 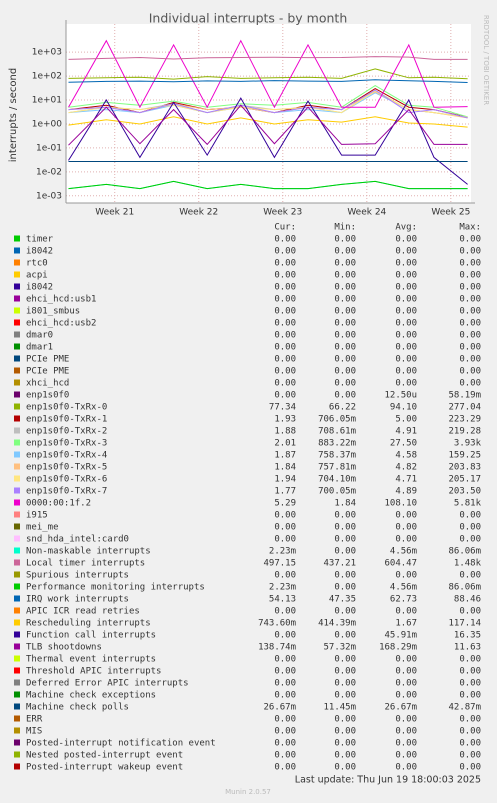 What do you see at coordinates (339, 708) in the screenshot?
I see `legend-value: 11.45m` at bounding box center [339, 708].